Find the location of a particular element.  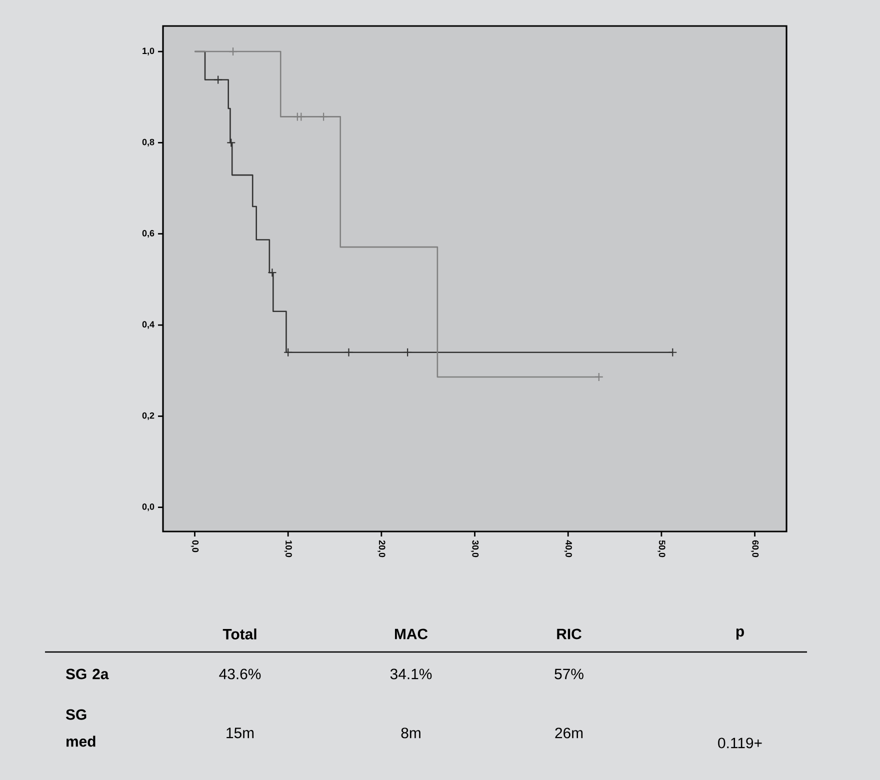

y-tick-label: 1,0 is located at coordinates (148, 52).